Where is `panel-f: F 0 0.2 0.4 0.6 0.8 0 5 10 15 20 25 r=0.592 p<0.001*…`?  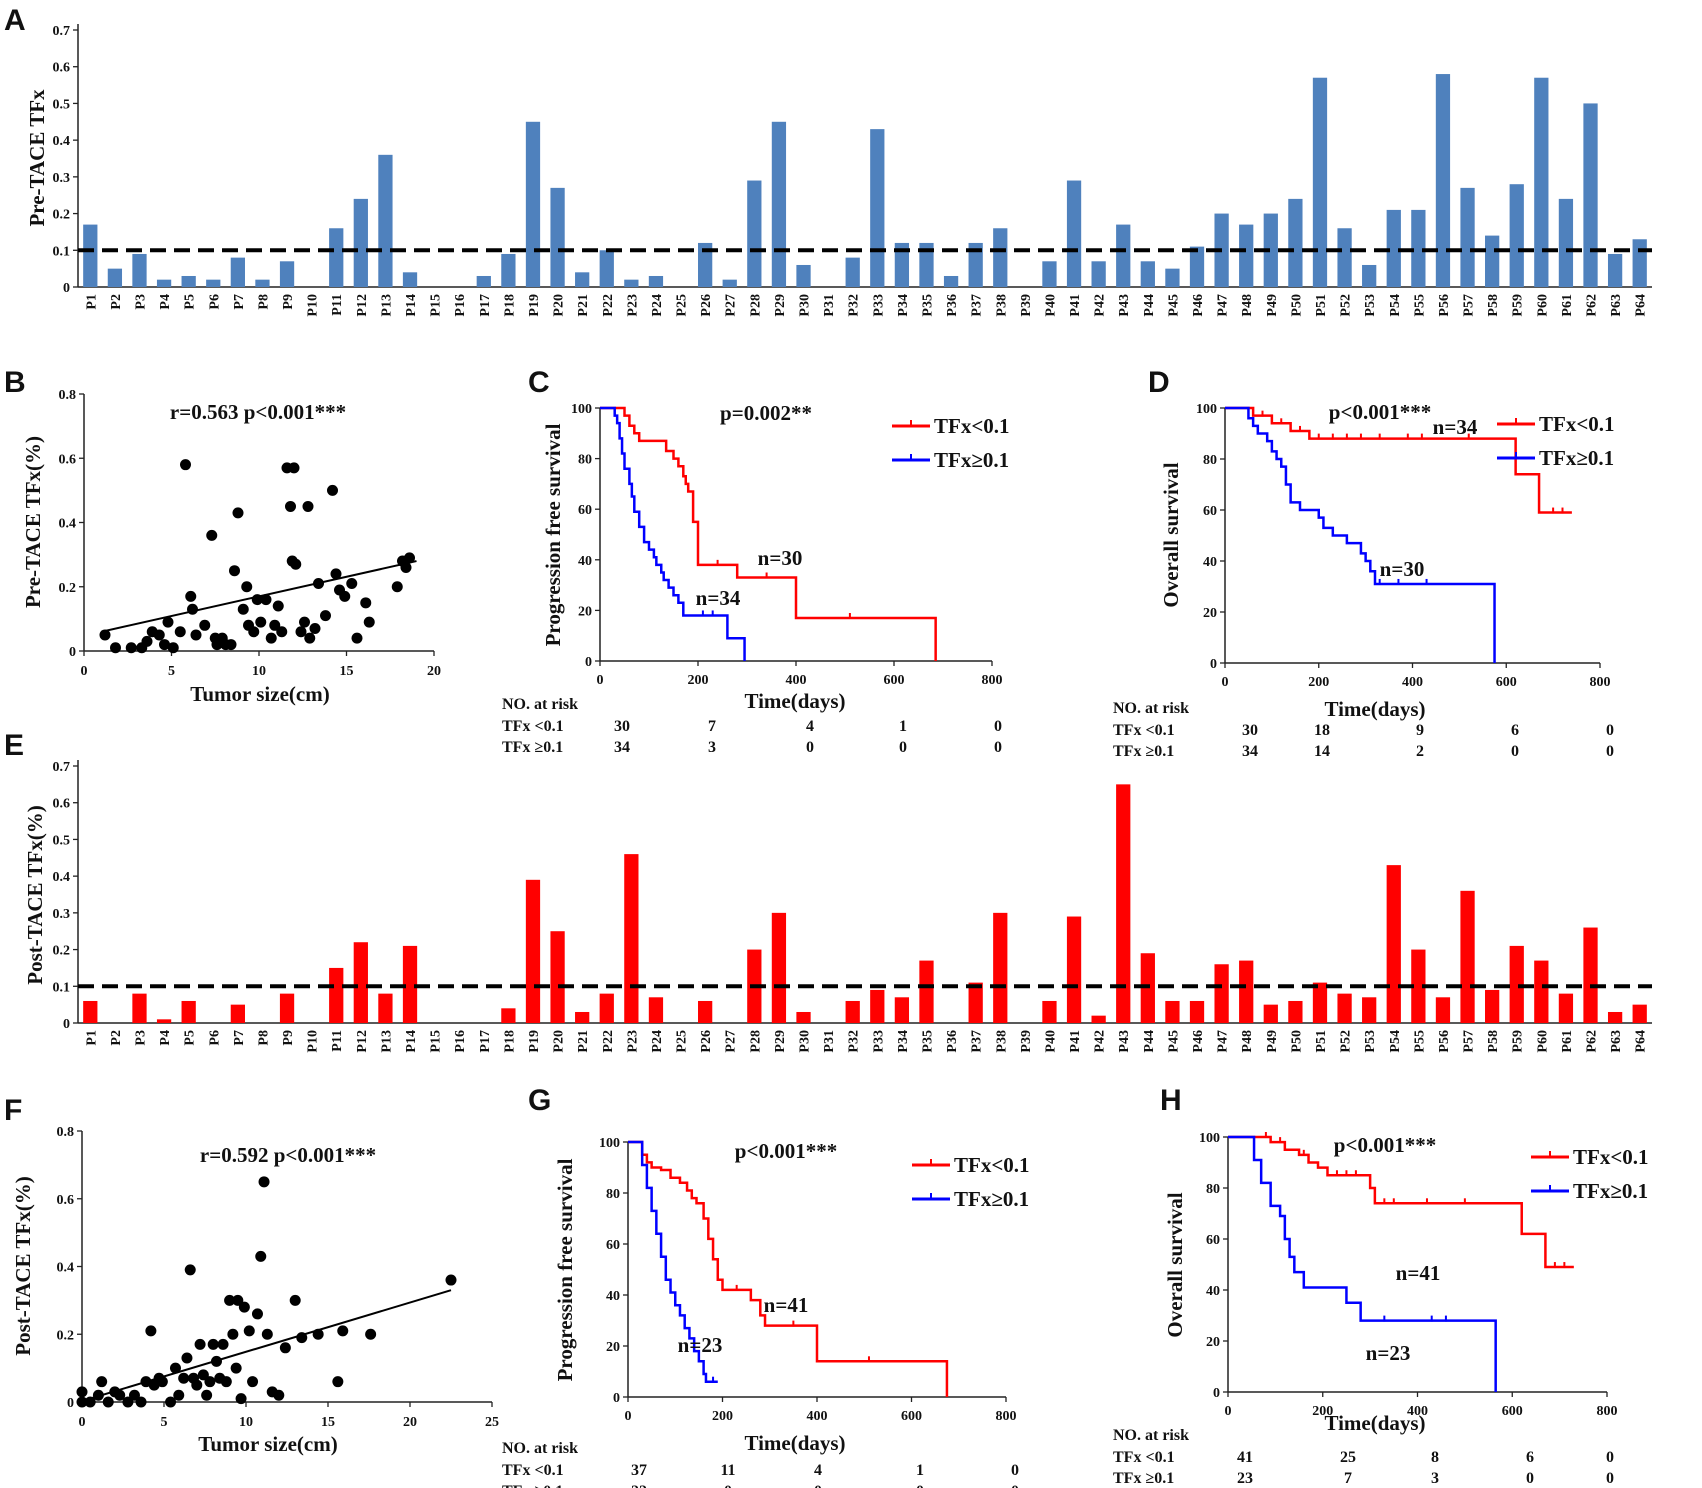 panel-f: F 0 0.2 0.4 0.6 0.8 0 5 10 15 20 25 r=0.592 p<0.001*… is located at coordinates (251, 1275).